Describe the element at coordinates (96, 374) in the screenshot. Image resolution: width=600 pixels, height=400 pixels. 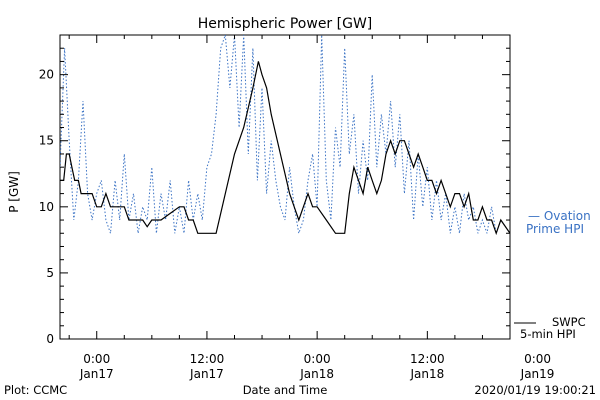
I see `x-tick-date-0: Jan17` at that location.